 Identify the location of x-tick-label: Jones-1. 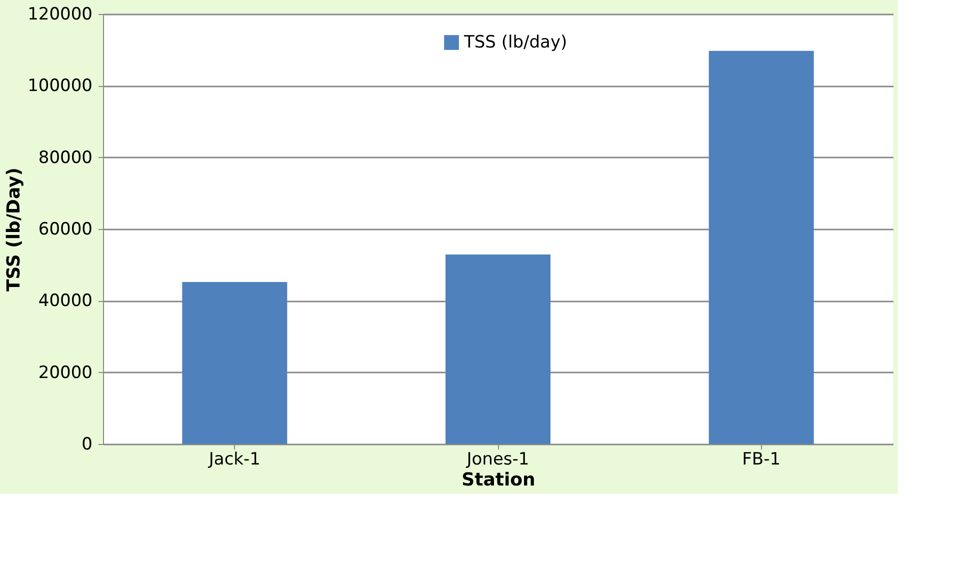
(498, 460).